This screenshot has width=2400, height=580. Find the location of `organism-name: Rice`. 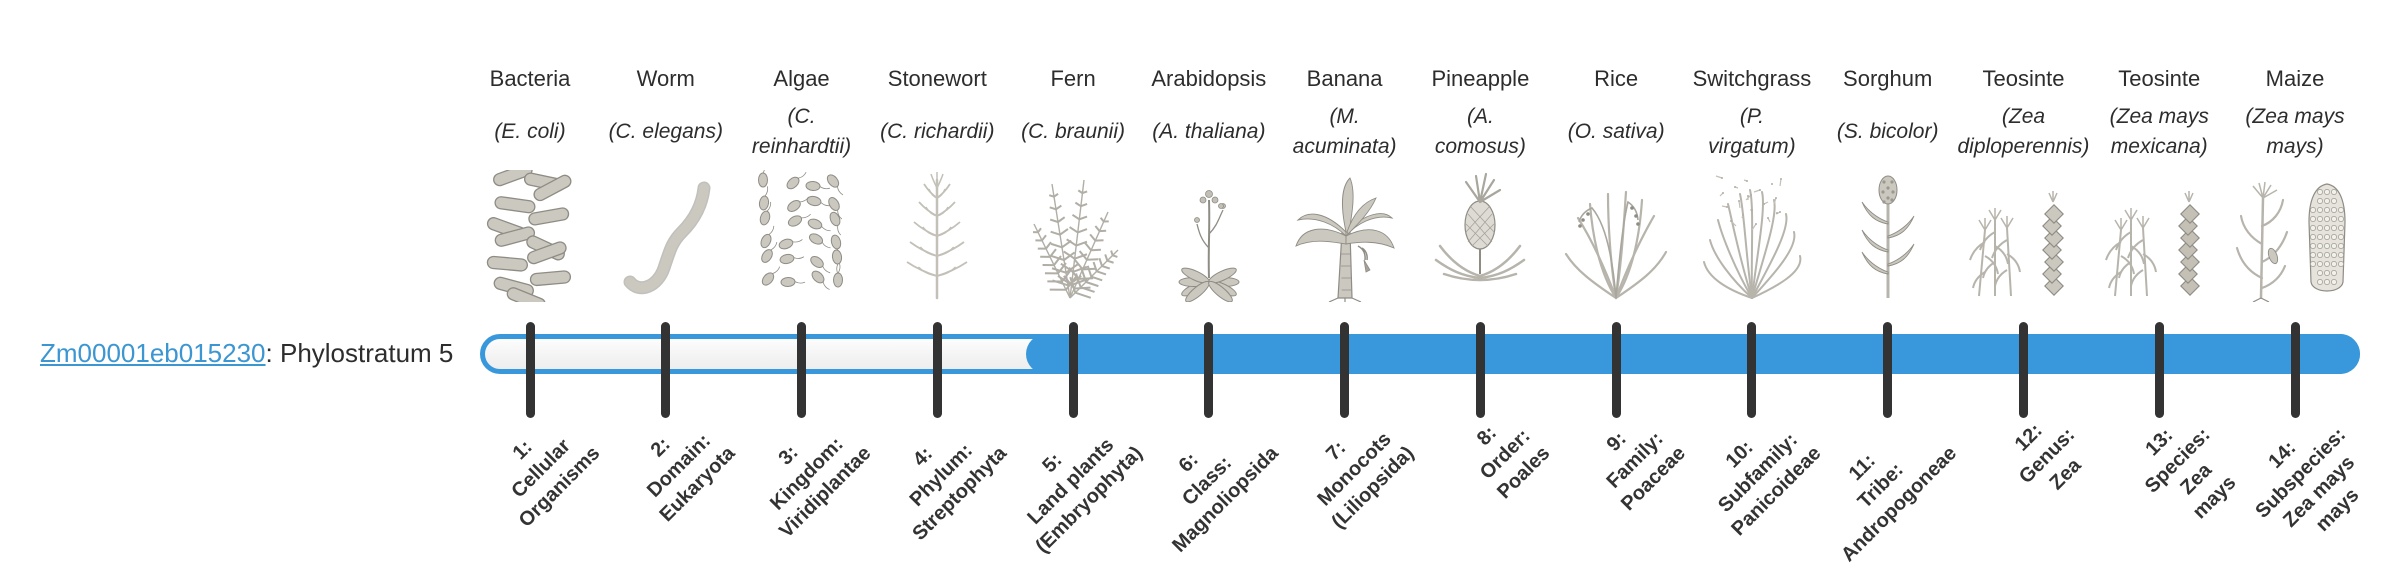

organism-name: Rice is located at coordinates (1616, 78).